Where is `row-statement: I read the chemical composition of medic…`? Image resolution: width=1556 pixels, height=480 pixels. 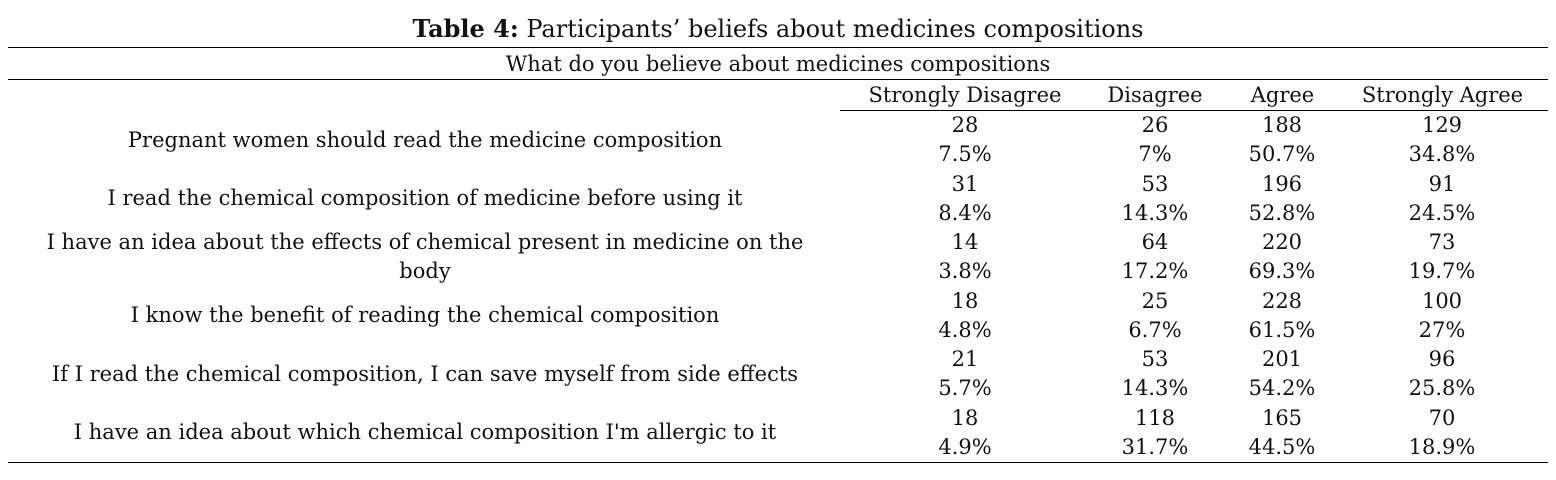
row-statement: I read the chemical composition of medic… is located at coordinates (425, 199).